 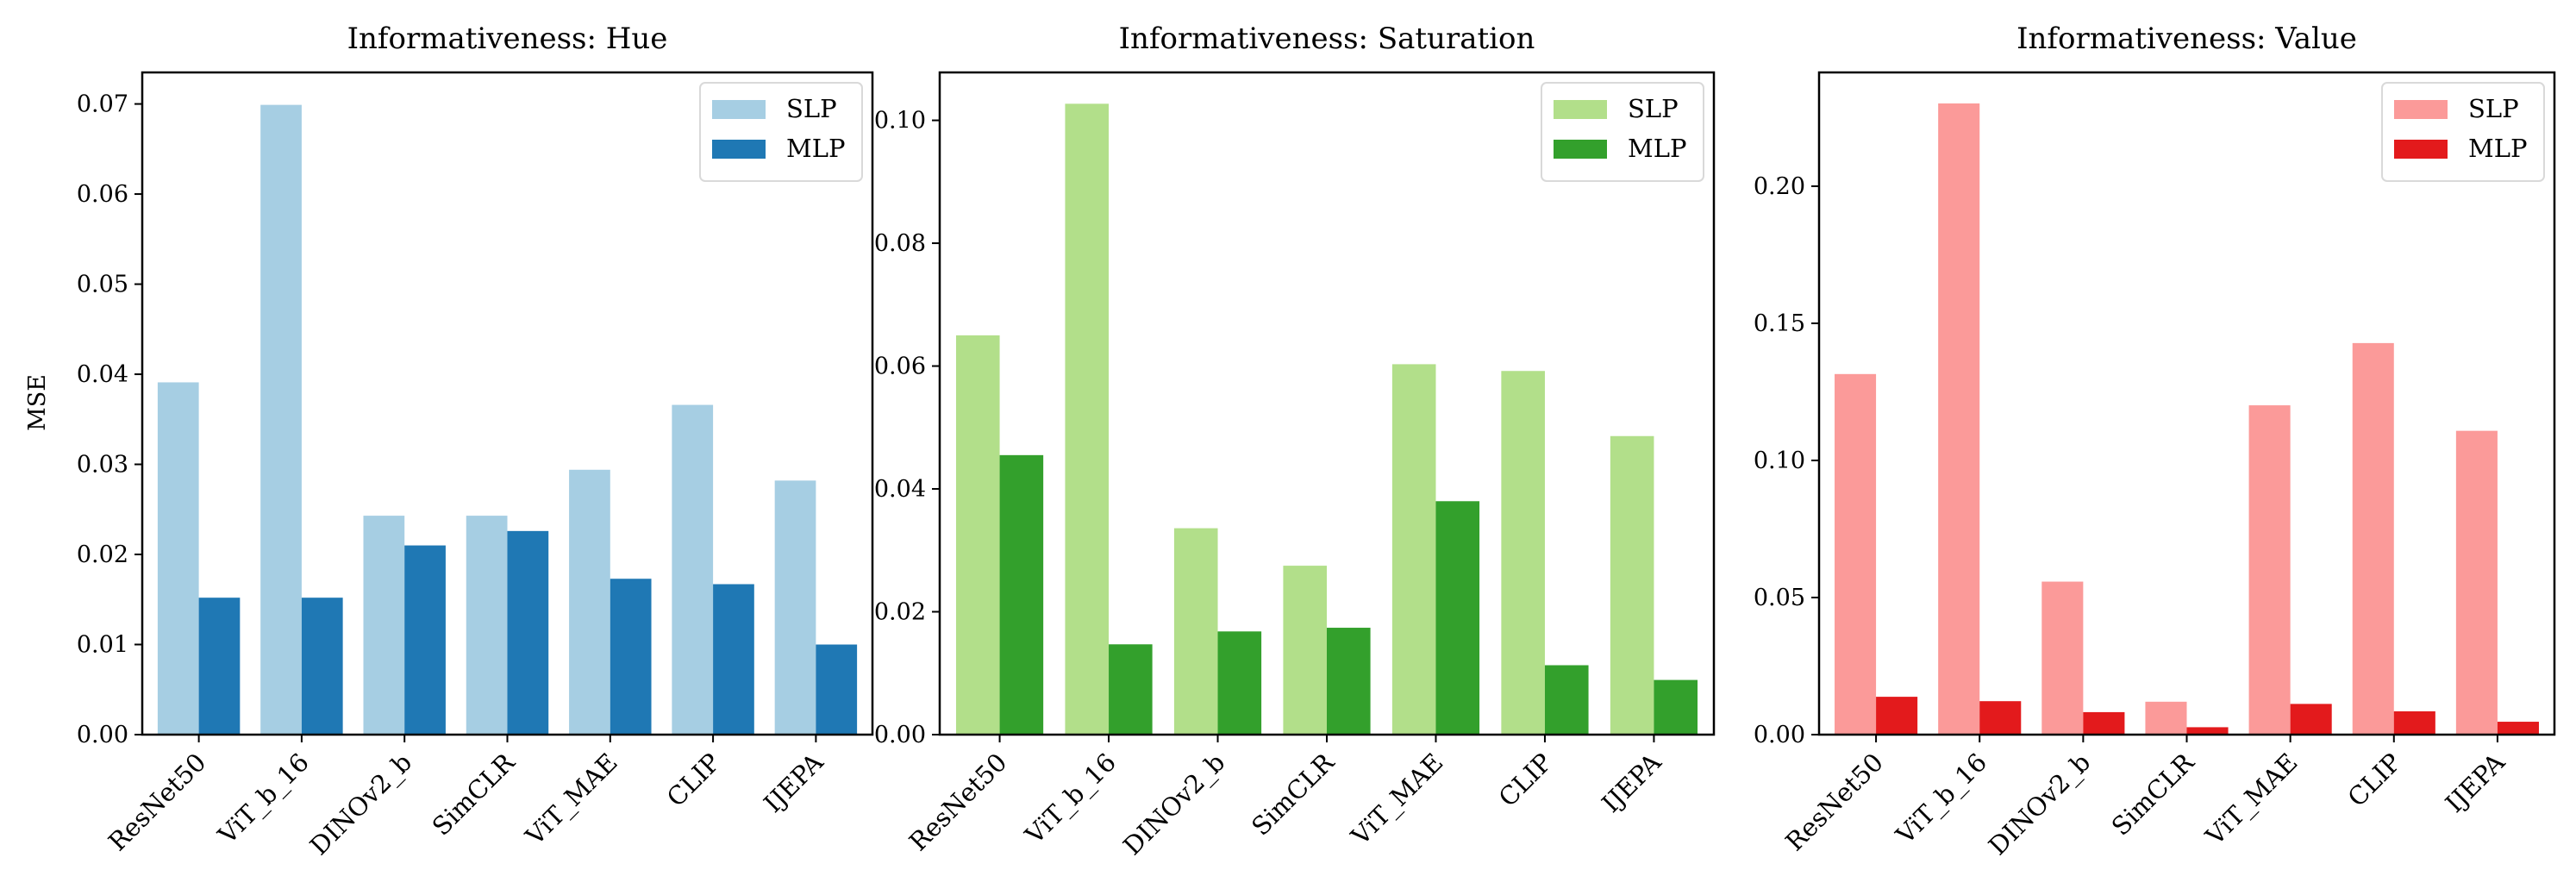 What do you see at coordinates (900, 243) in the screenshot?
I see `y-tick-label: 0.08` at bounding box center [900, 243].